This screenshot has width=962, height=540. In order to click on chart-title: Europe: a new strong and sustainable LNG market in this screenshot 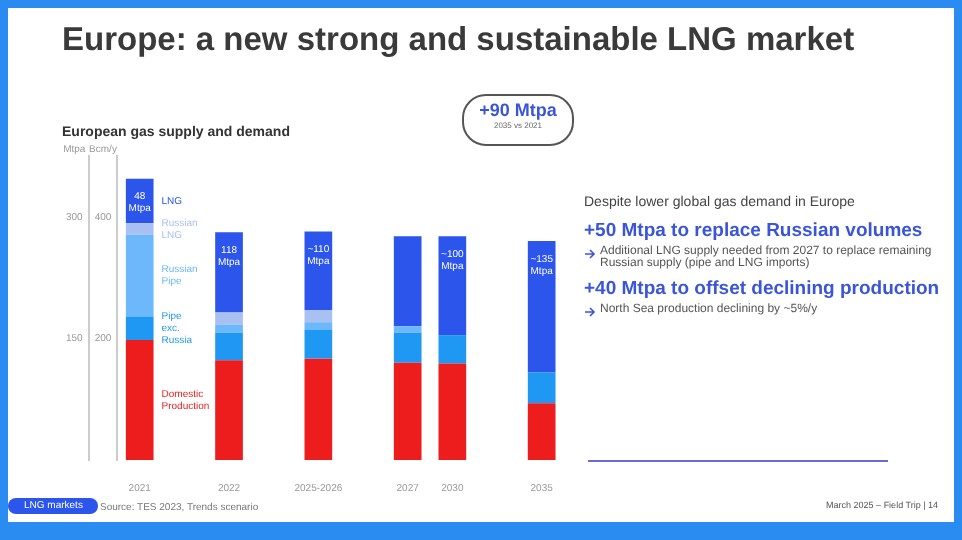, I will do `click(458, 41)`.